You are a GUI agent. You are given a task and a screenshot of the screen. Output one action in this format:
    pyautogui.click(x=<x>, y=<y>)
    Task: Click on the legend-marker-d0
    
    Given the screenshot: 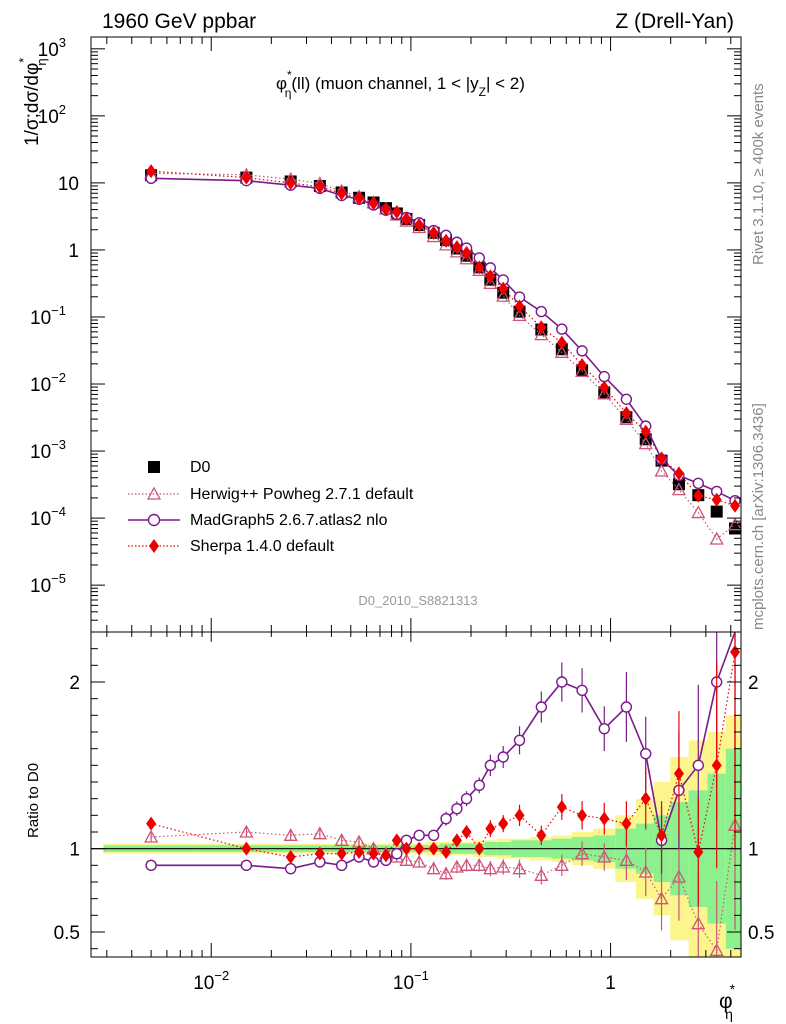 What is the action you would take?
    pyautogui.click(x=154, y=467)
    